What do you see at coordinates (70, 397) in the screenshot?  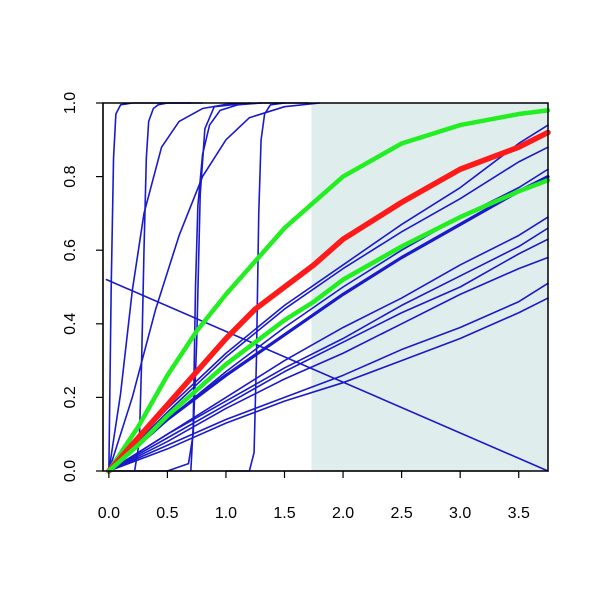 I see `y-tick-label: 0.2` at bounding box center [70, 397].